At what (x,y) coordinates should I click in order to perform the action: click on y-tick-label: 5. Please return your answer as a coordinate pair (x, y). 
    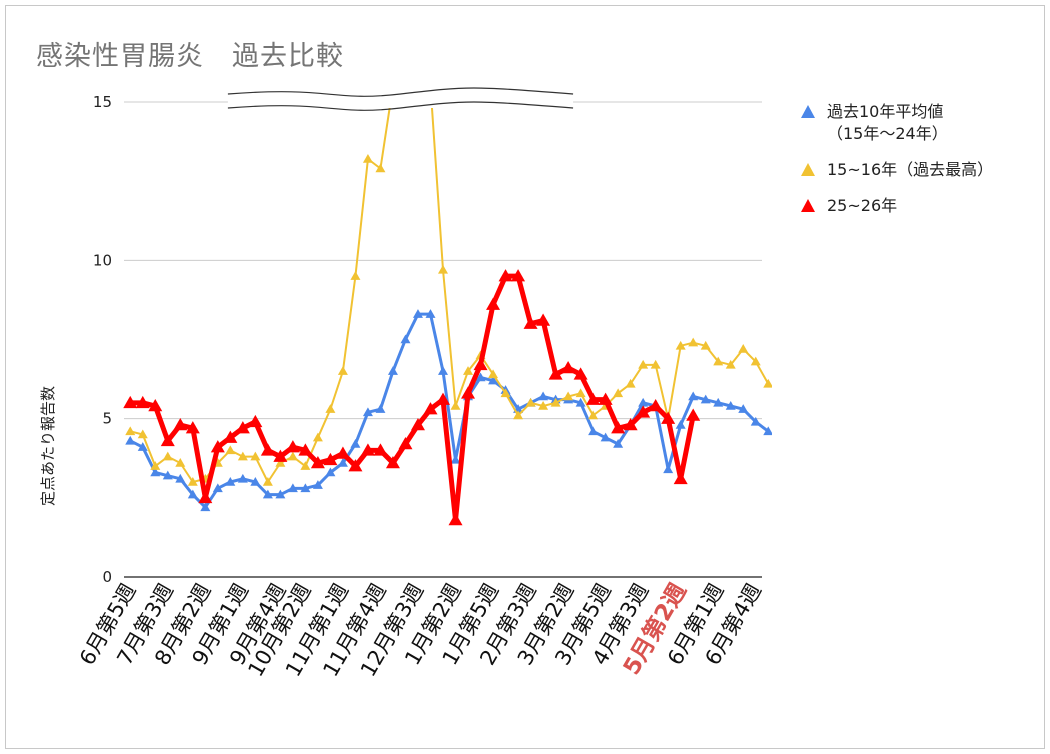
    Looking at the image, I should click on (107, 419).